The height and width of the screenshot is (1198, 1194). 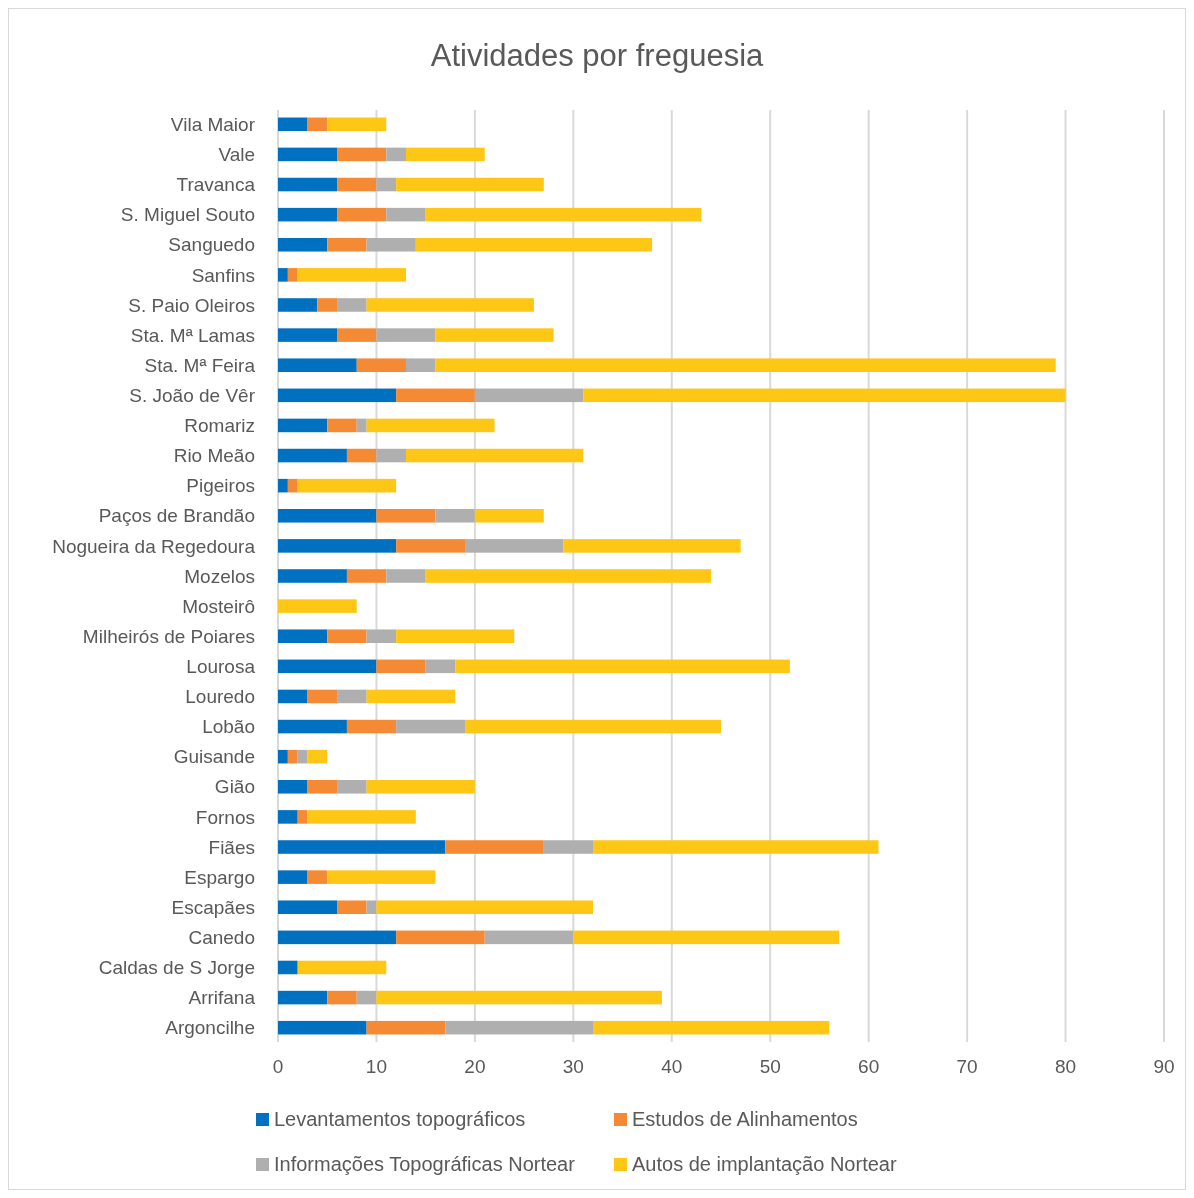 What do you see at coordinates (573, 1066) in the screenshot?
I see `x-tick-label: 30` at bounding box center [573, 1066].